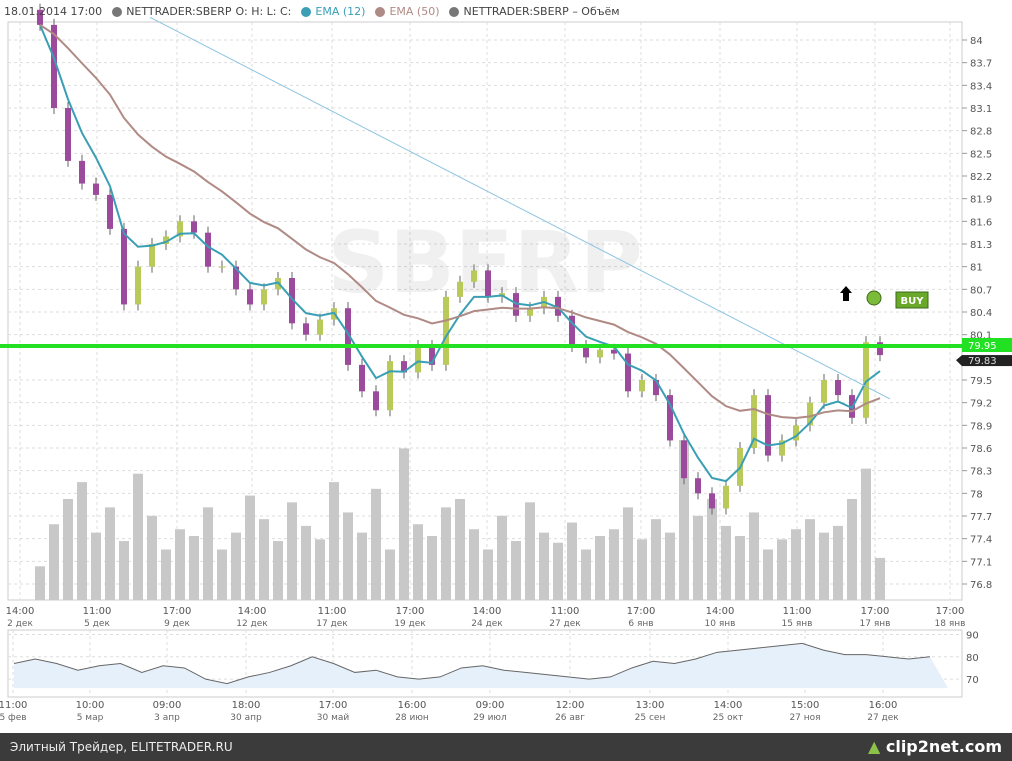 This screenshot has height=761, width=1012. Describe the element at coordinates (981, 585) in the screenshot. I see `y-tick-label: 76.8` at that location.